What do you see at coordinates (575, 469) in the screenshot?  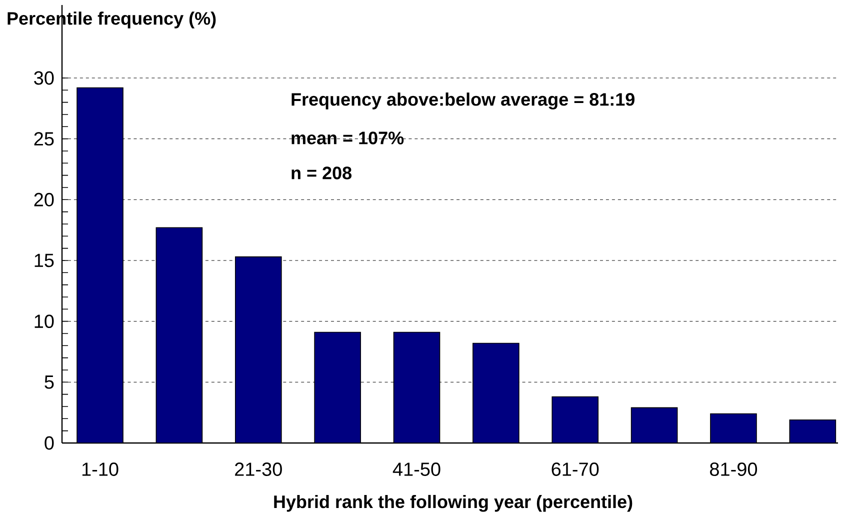 I see `x-tick-label: 61-70` at bounding box center [575, 469].